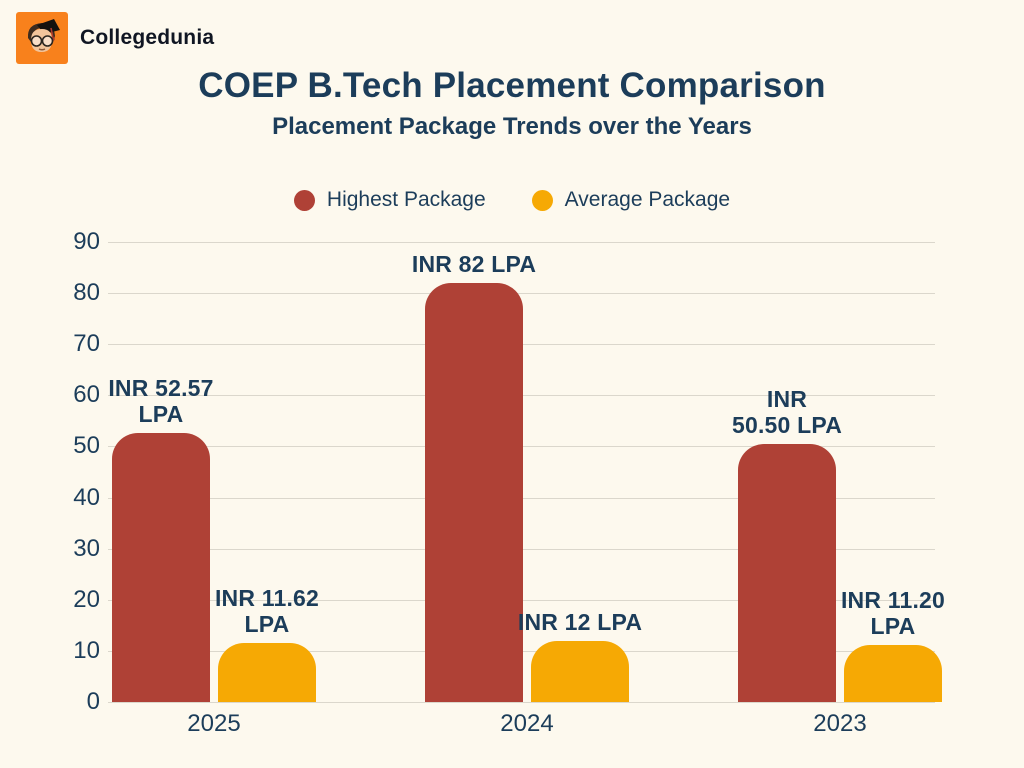  I want to click on x-axis-label-2025: 2025, so click(214, 723).